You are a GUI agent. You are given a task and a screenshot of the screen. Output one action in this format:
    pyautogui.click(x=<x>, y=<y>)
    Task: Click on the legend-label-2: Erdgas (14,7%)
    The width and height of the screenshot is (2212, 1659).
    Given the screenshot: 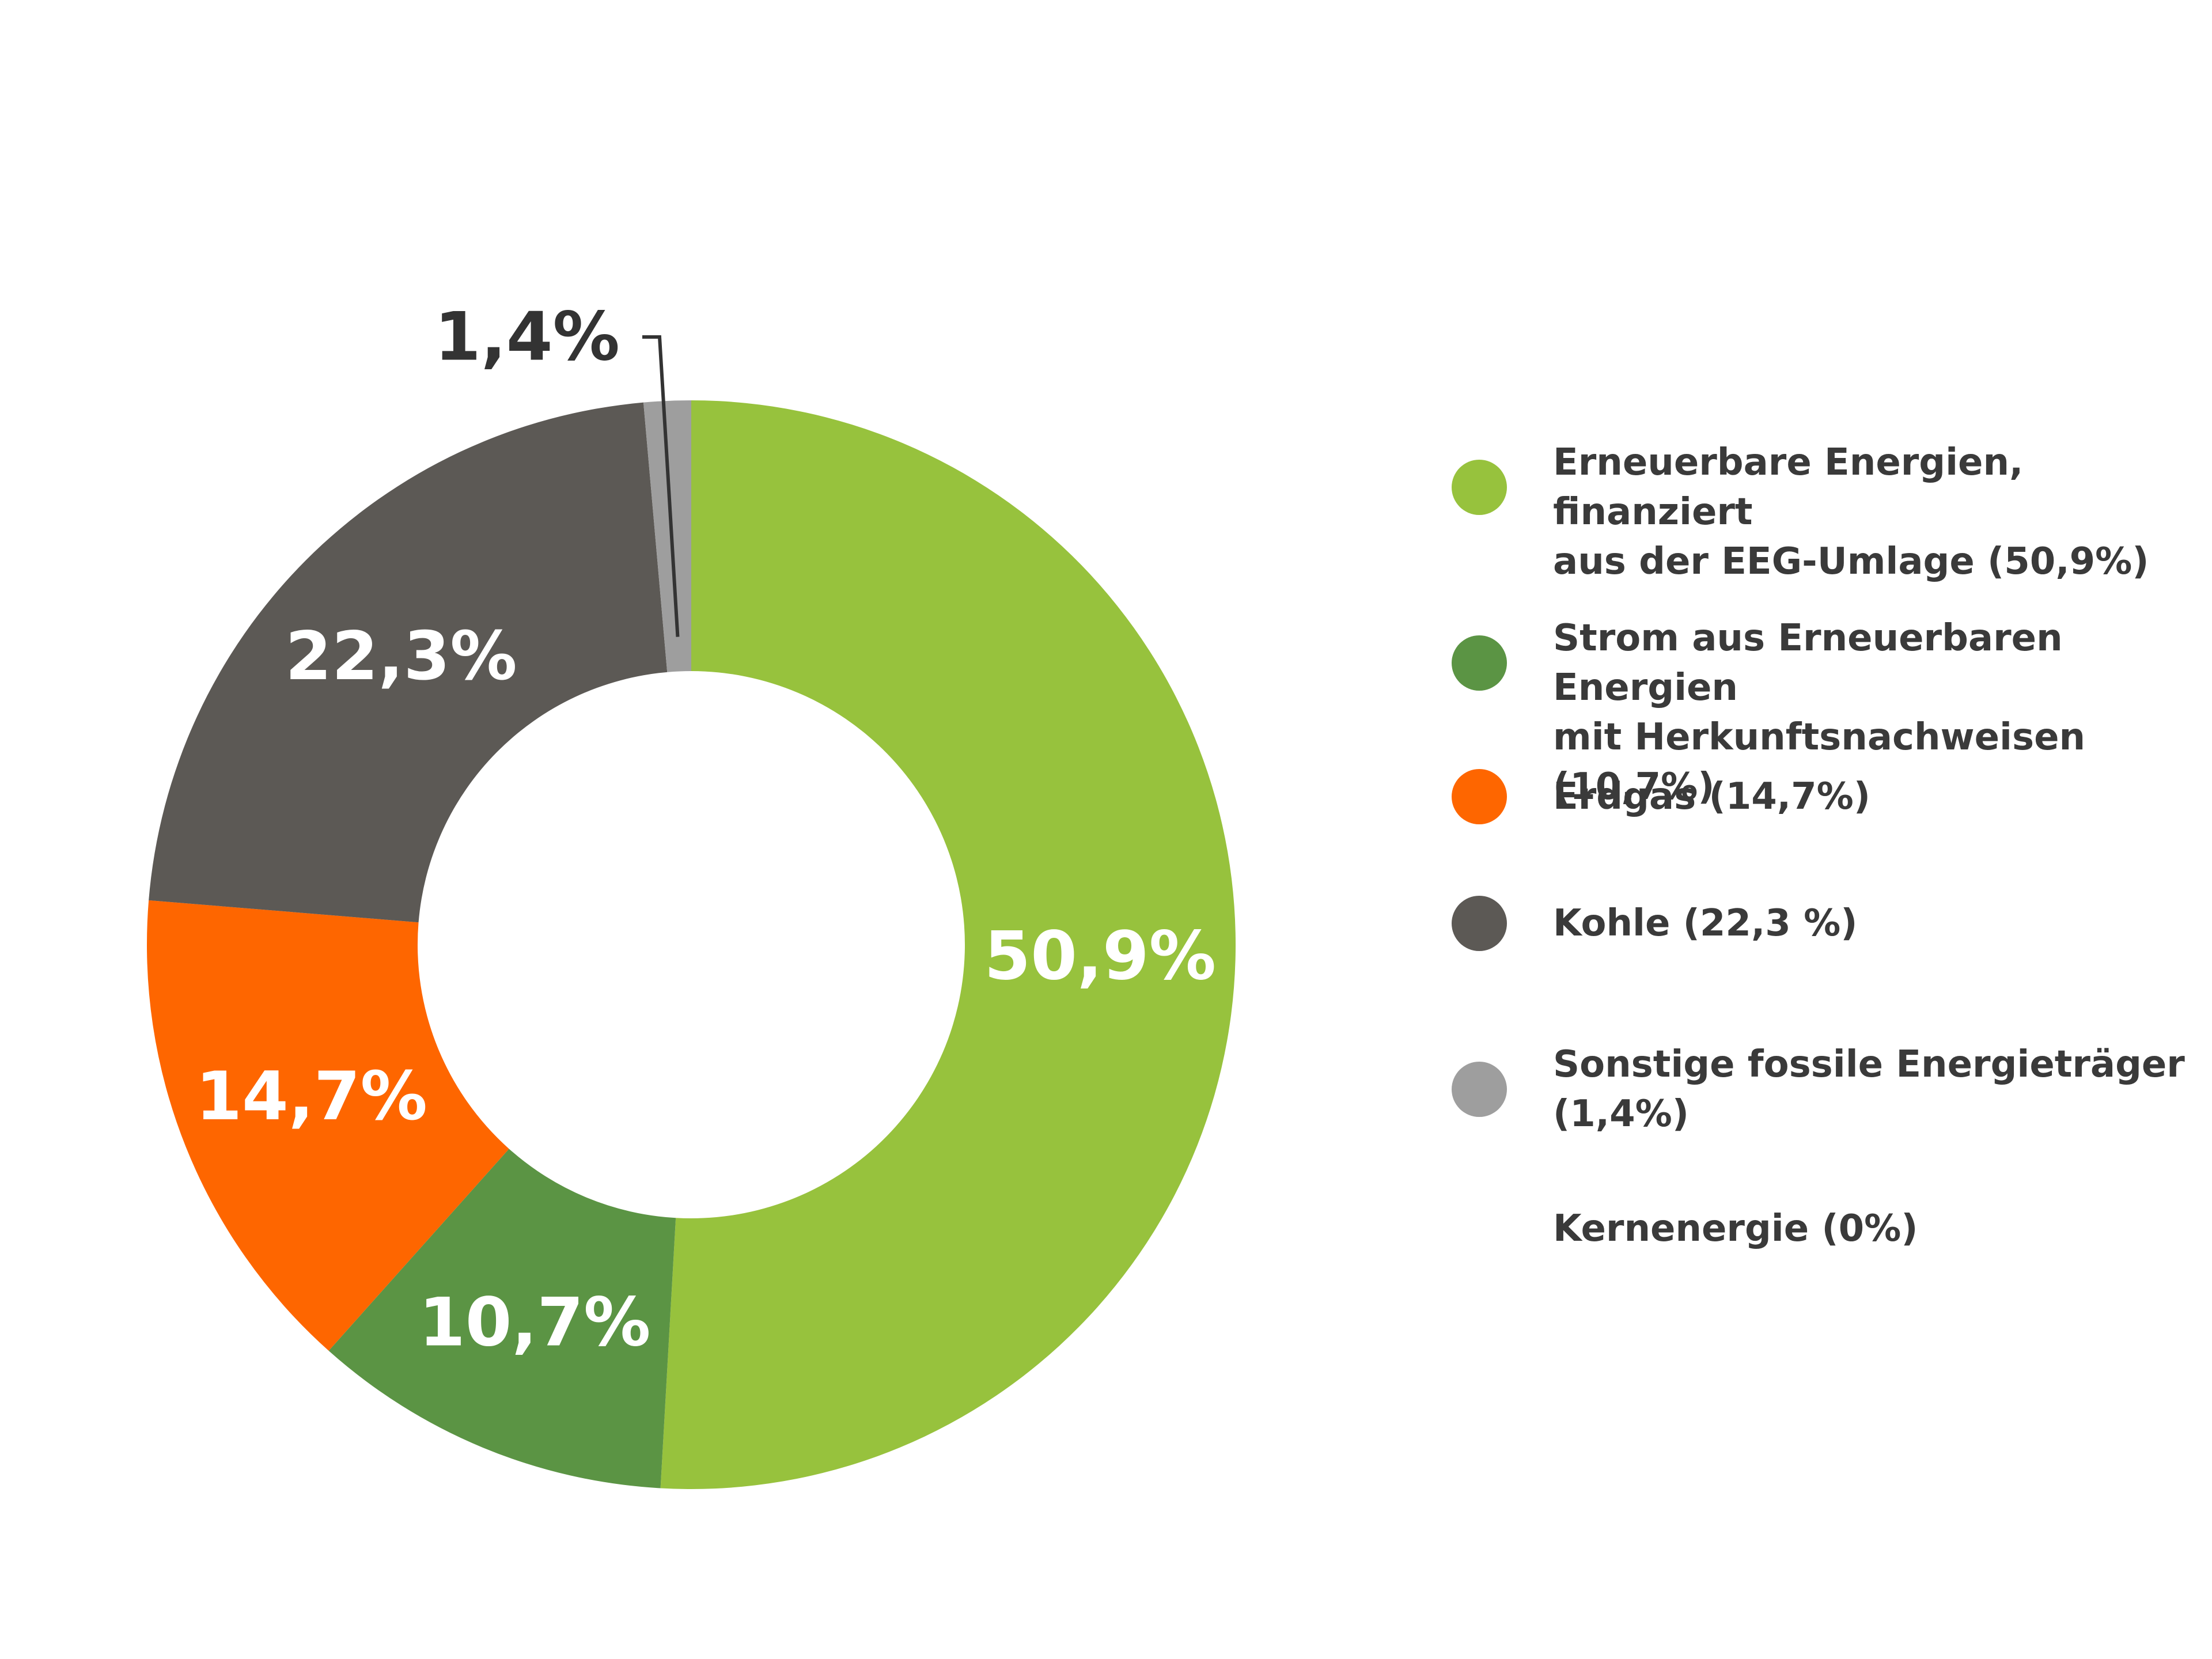 What is the action you would take?
    pyautogui.click(x=1711, y=796)
    